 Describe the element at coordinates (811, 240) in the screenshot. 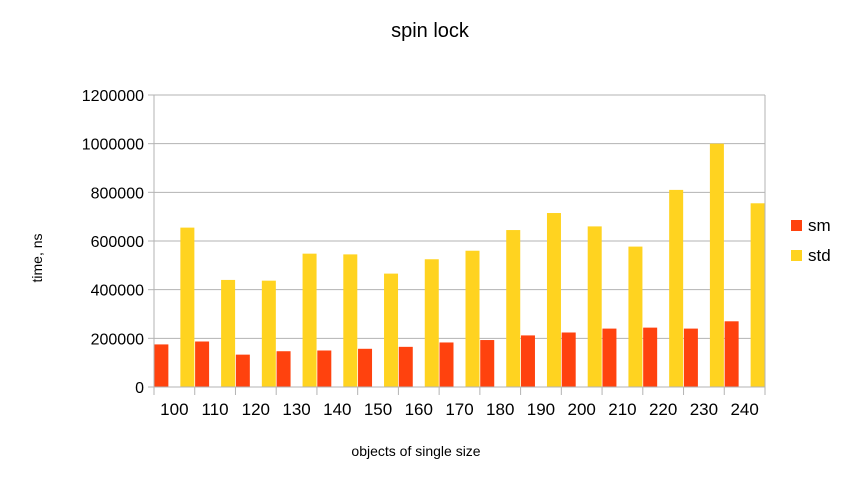

I see `legend: sm std` at that location.